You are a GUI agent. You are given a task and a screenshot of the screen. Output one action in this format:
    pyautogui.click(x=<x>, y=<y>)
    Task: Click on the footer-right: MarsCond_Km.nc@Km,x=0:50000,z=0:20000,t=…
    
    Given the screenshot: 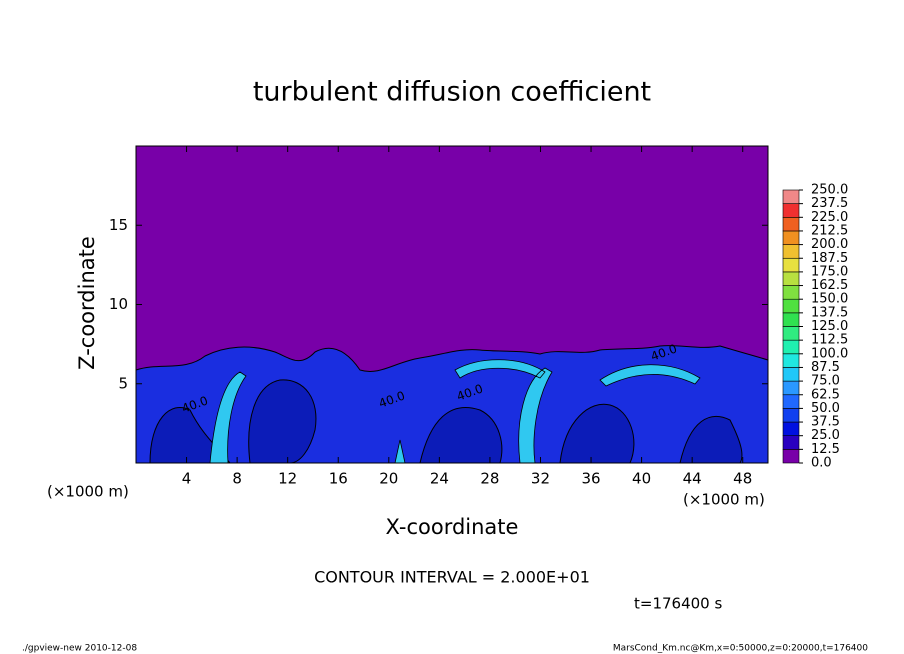 What is the action you would take?
    pyautogui.click(x=740, y=649)
    